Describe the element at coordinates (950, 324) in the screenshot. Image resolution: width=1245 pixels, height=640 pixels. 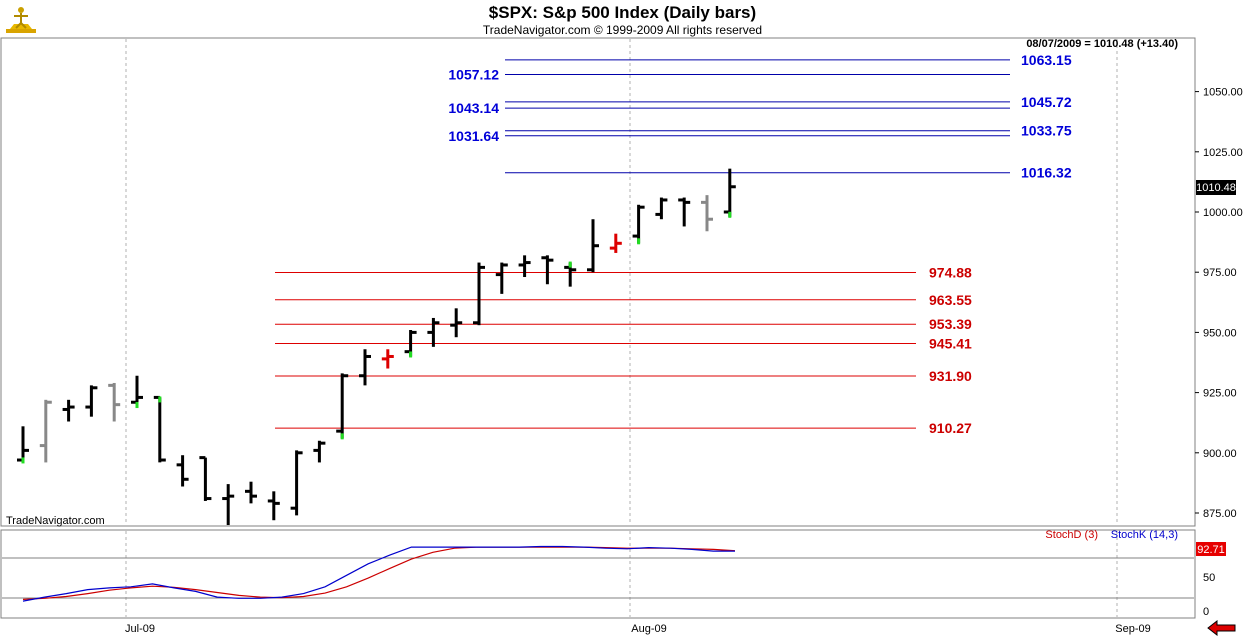
I see `support-label: 953.39` at that location.